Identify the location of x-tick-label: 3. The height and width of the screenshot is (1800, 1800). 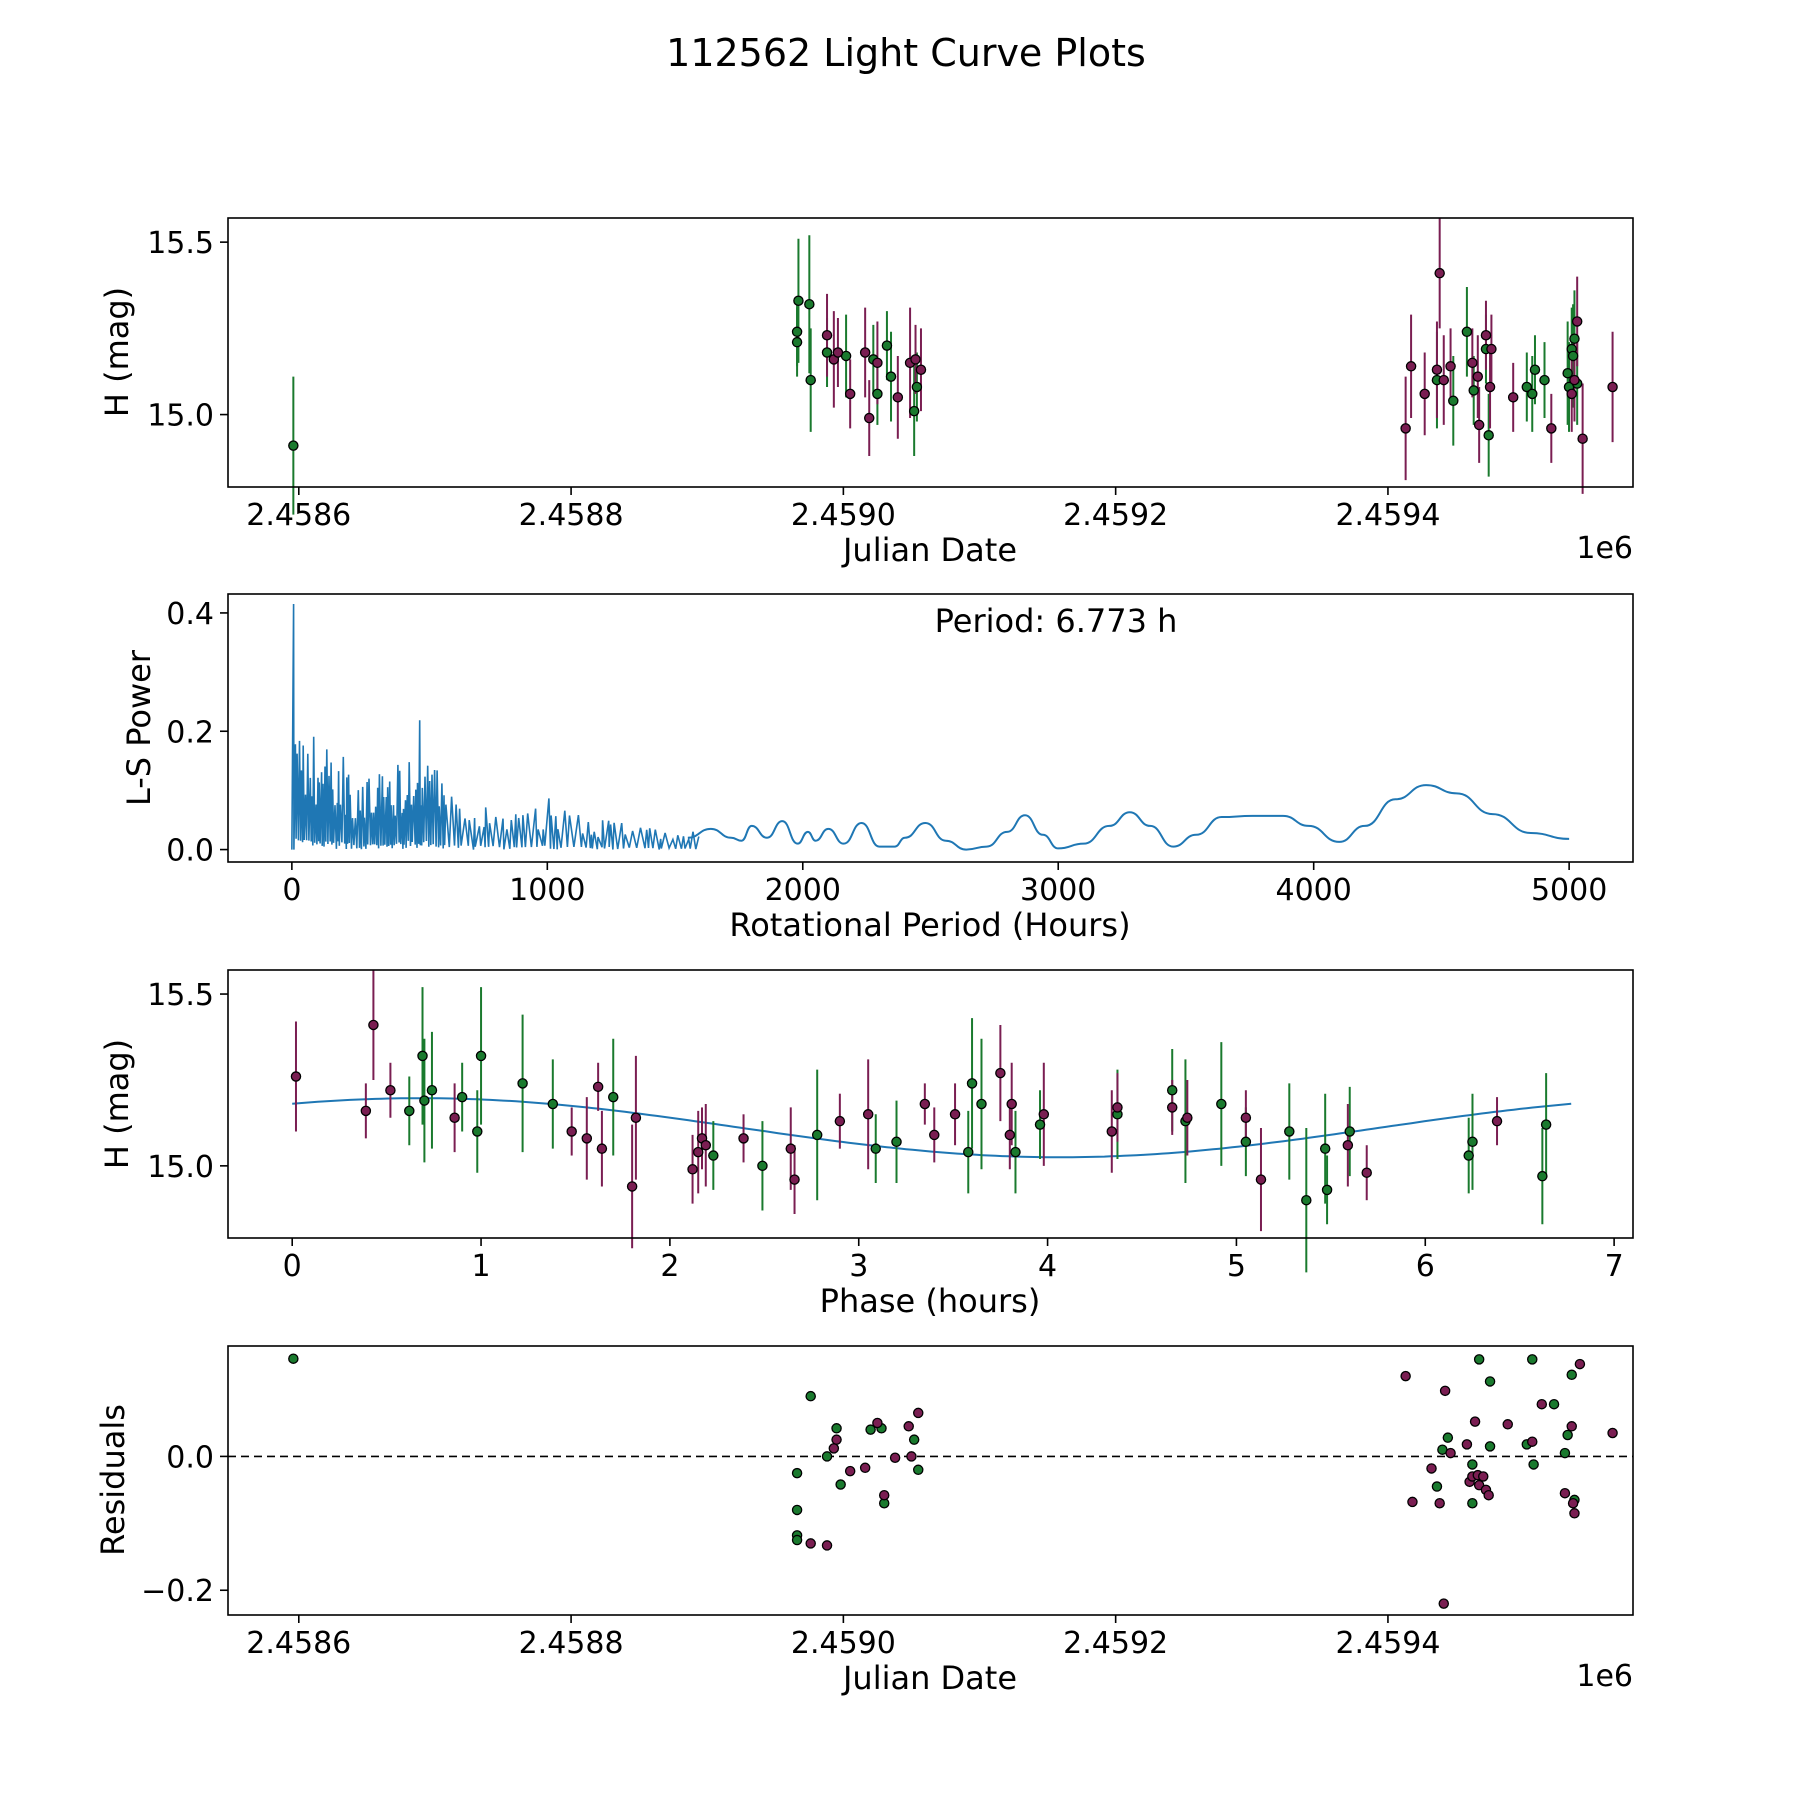
(858, 1266).